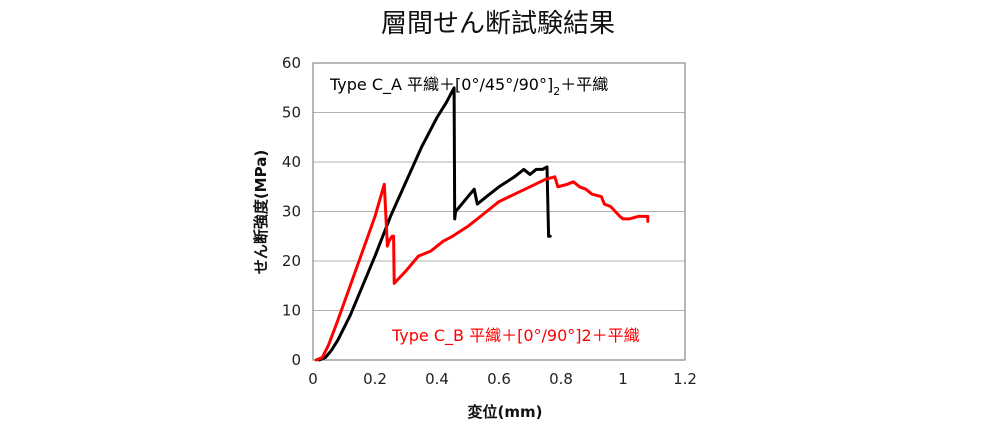  Describe the element at coordinates (291, 311) in the screenshot. I see `y-tick-label: 10` at that location.